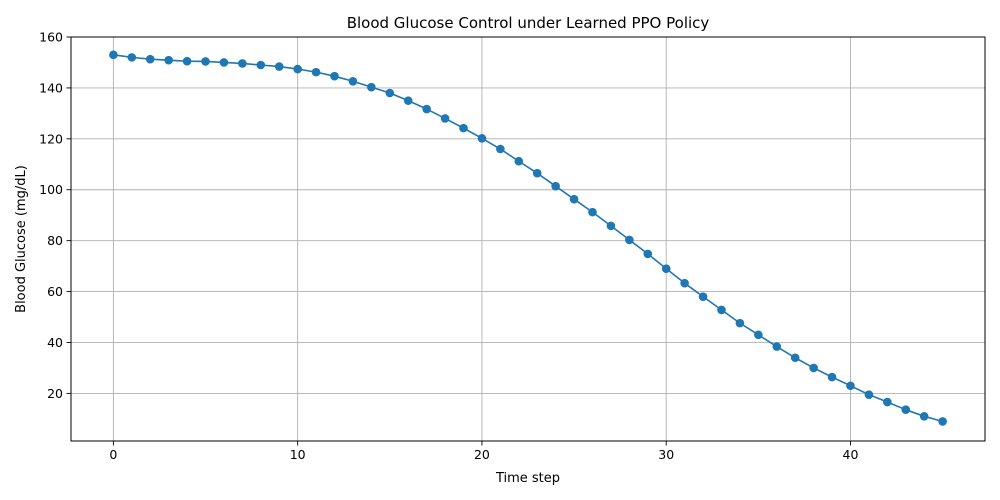 The height and width of the screenshot is (500, 1000). Describe the element at coordinates (51, 138) in the screenshot. I see `y-tick-label: 120` at that location.